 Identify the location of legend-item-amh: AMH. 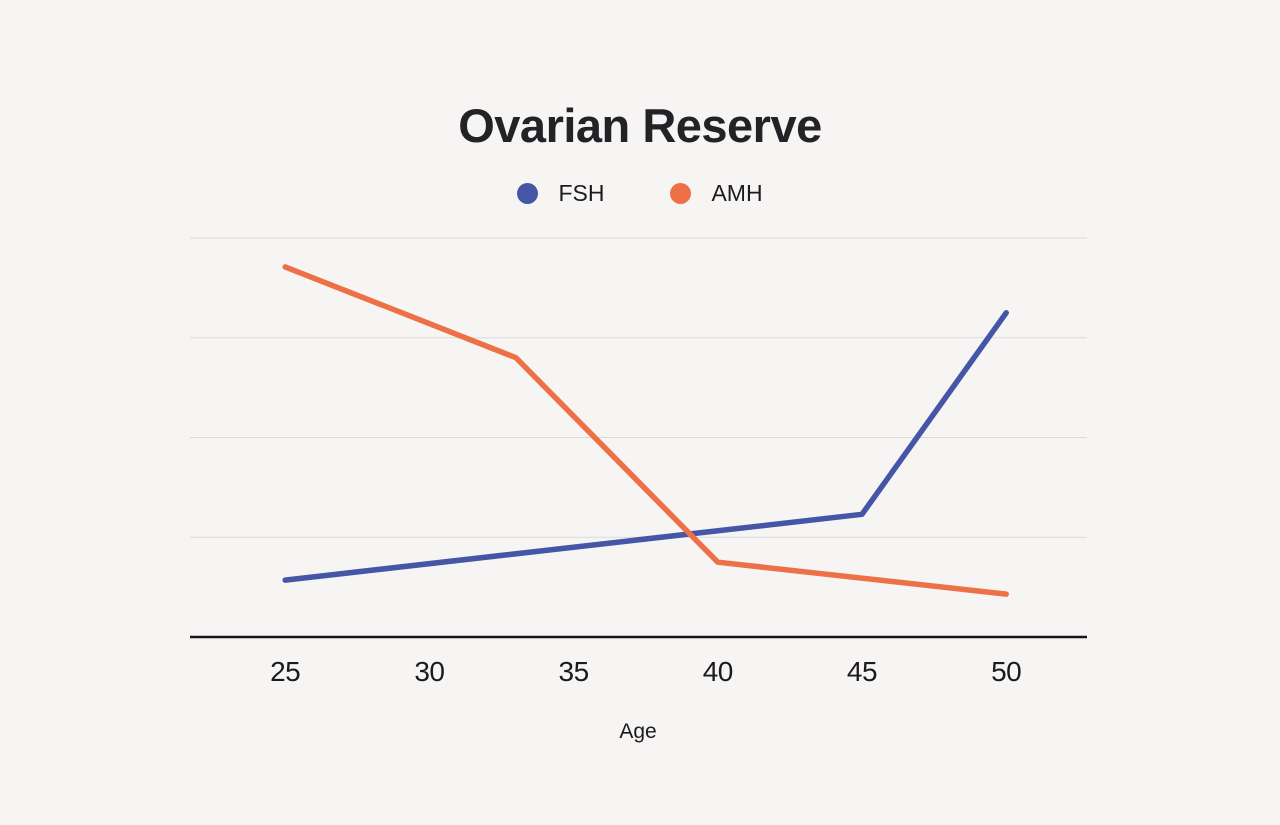
(716, 193).